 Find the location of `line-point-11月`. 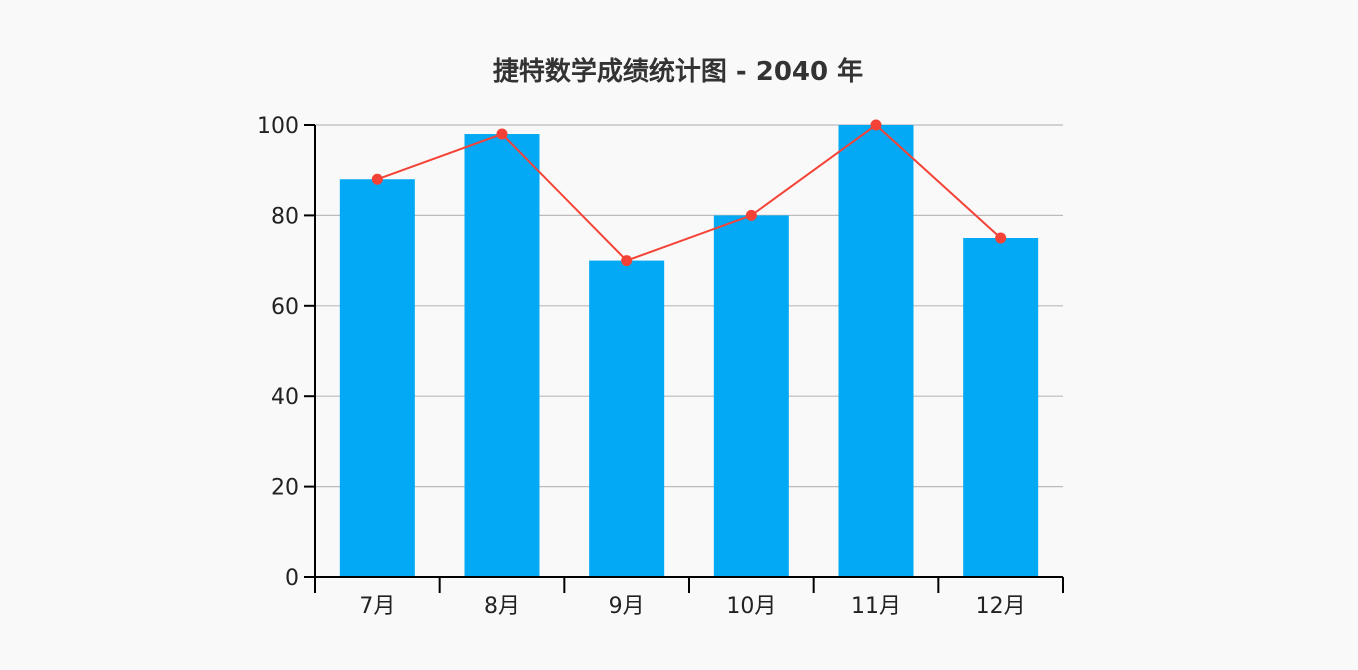

line-point-11月 is located at coordinates (876, 125).